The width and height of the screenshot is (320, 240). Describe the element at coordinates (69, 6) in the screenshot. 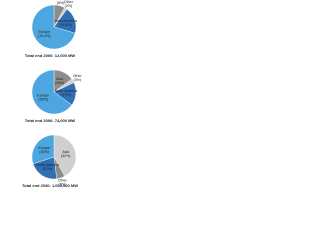

I see `slice-value-label: (2%)` at that location.